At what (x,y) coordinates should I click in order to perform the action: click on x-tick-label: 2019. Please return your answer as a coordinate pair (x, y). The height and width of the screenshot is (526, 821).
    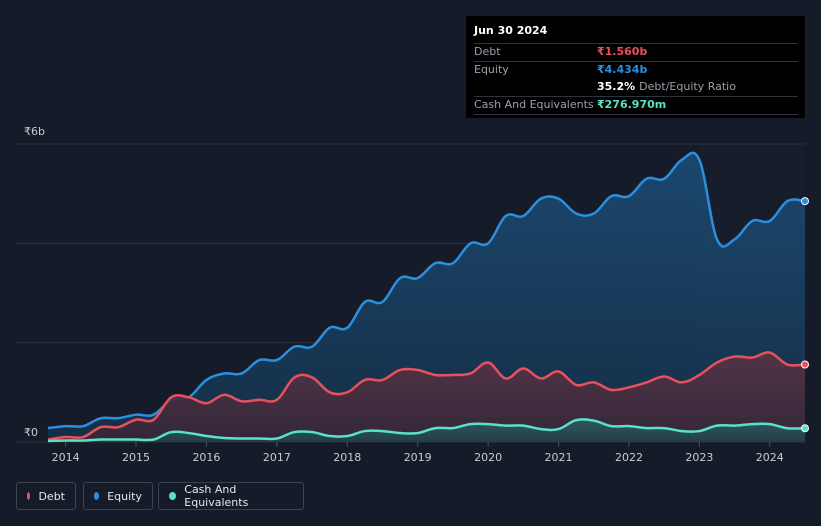
    Looking at the image, I should click on (418, 457).